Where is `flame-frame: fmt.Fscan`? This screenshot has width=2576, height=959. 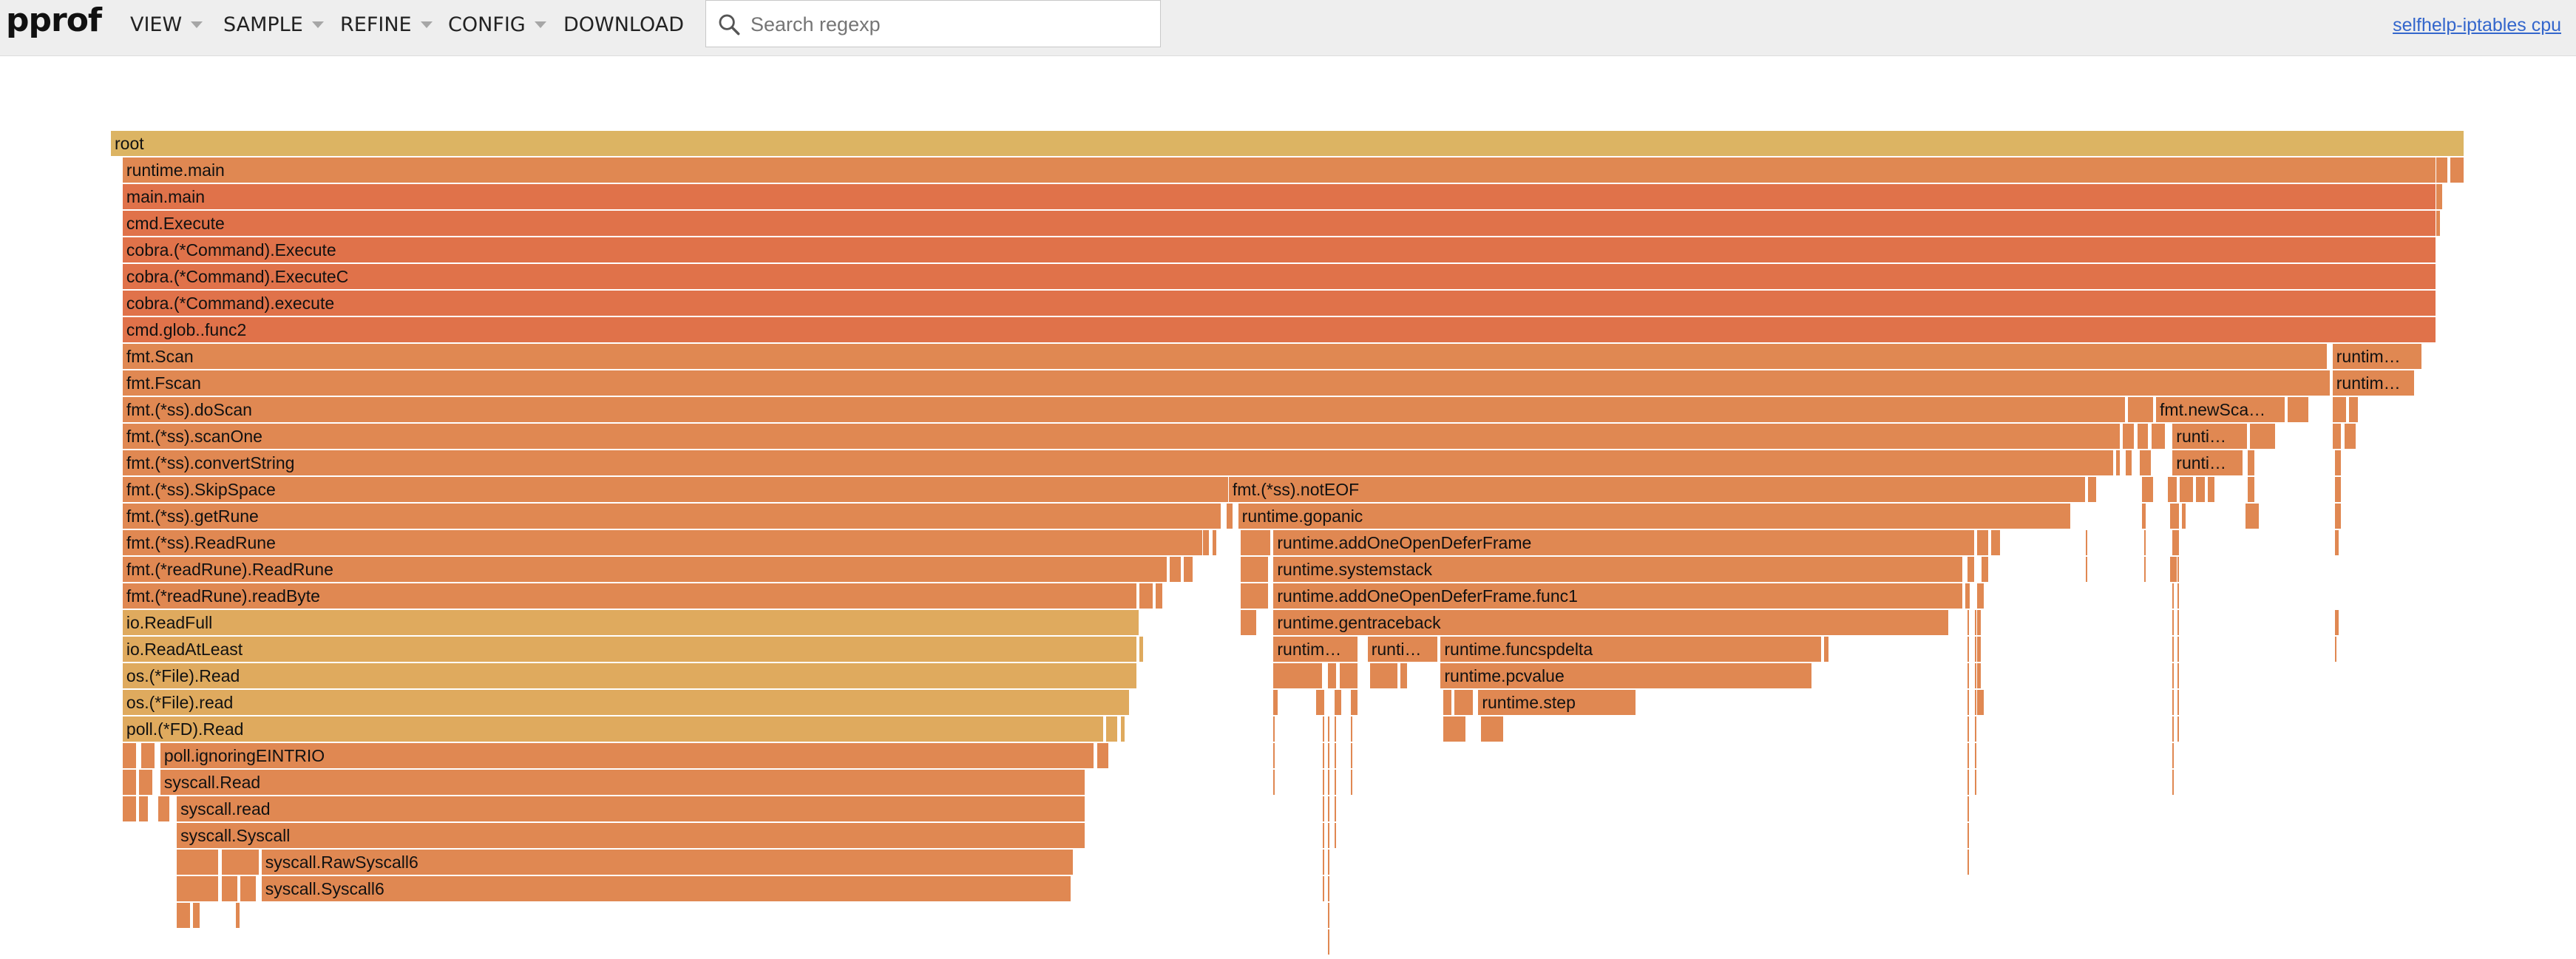
flame-frame: fmt.Fscan is located at coordinates (1225, 383).